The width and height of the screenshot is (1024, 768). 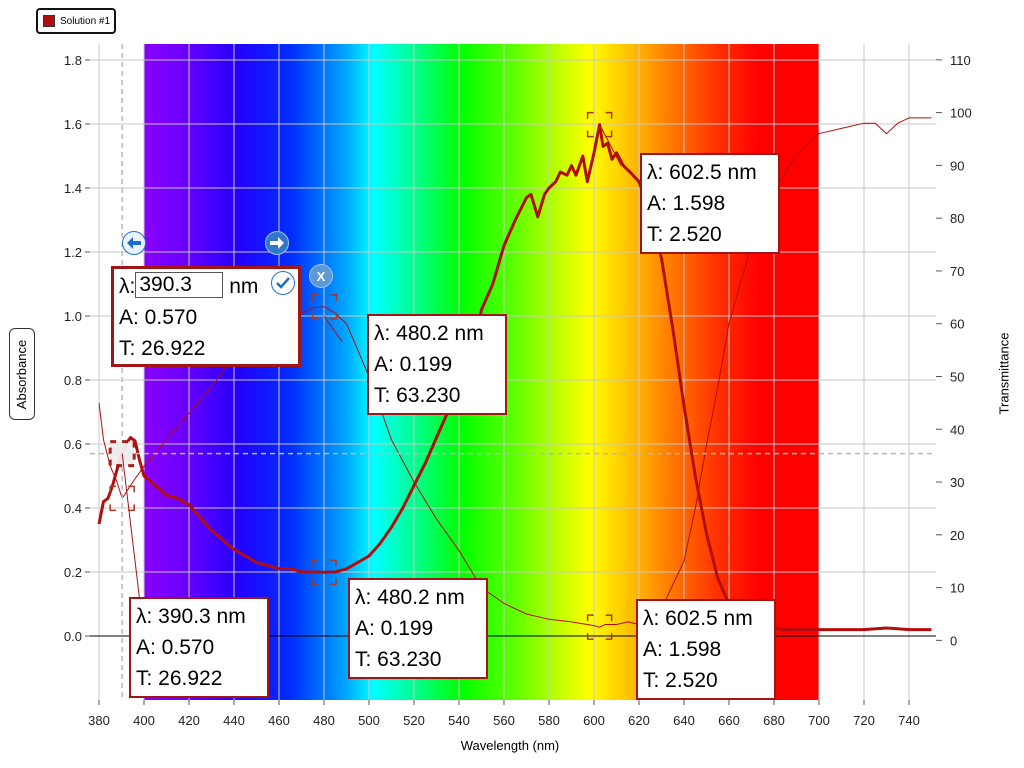 I want to click on y2-tick-label: 30, so click(x=957, y=482).